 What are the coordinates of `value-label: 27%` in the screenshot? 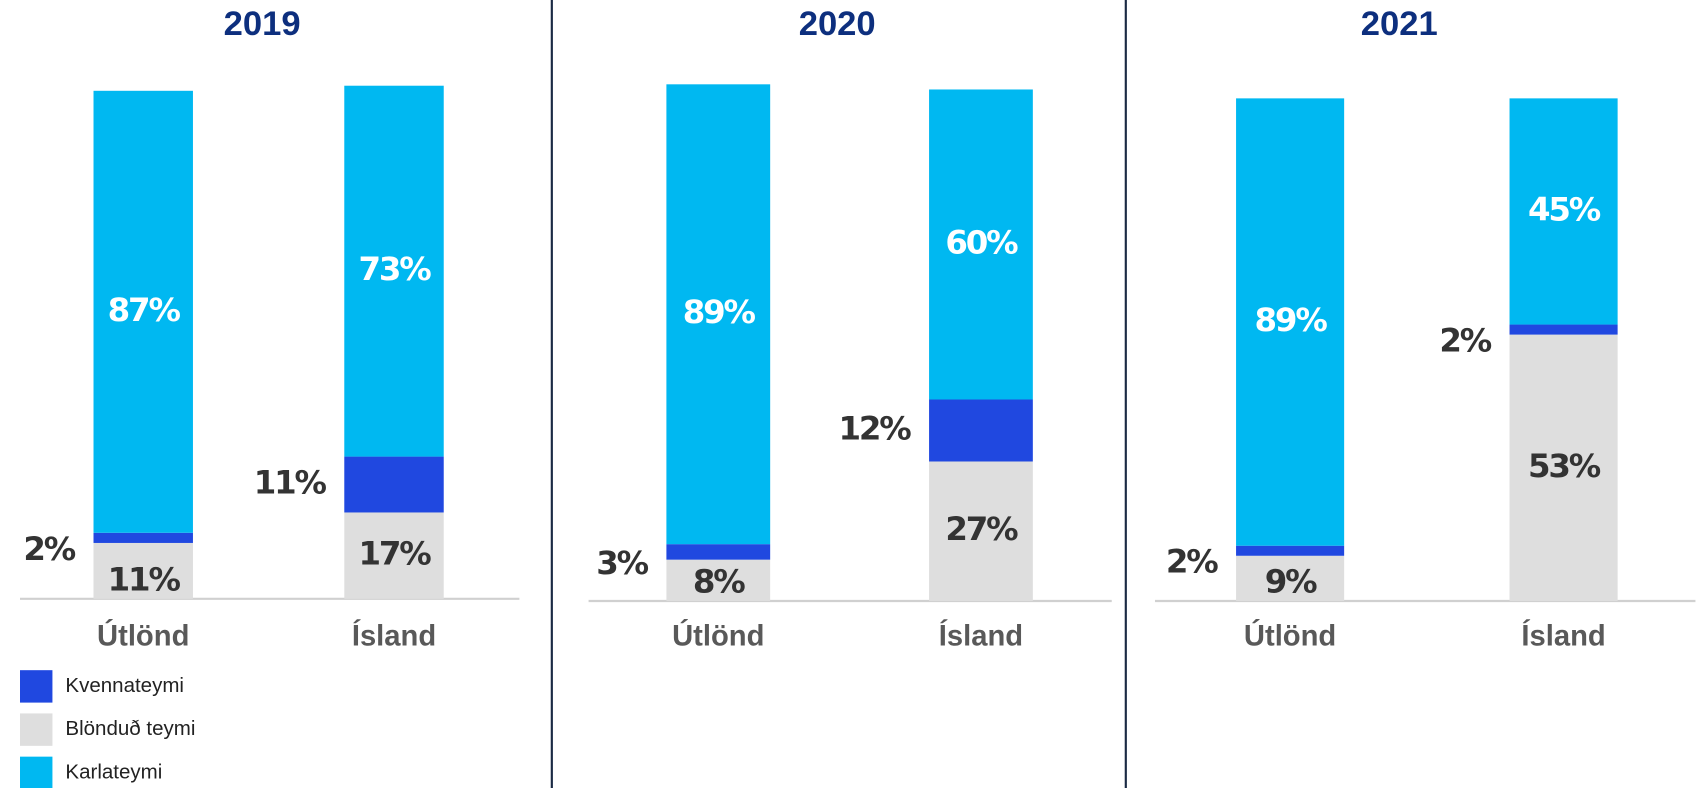 It's located at (981, 529).